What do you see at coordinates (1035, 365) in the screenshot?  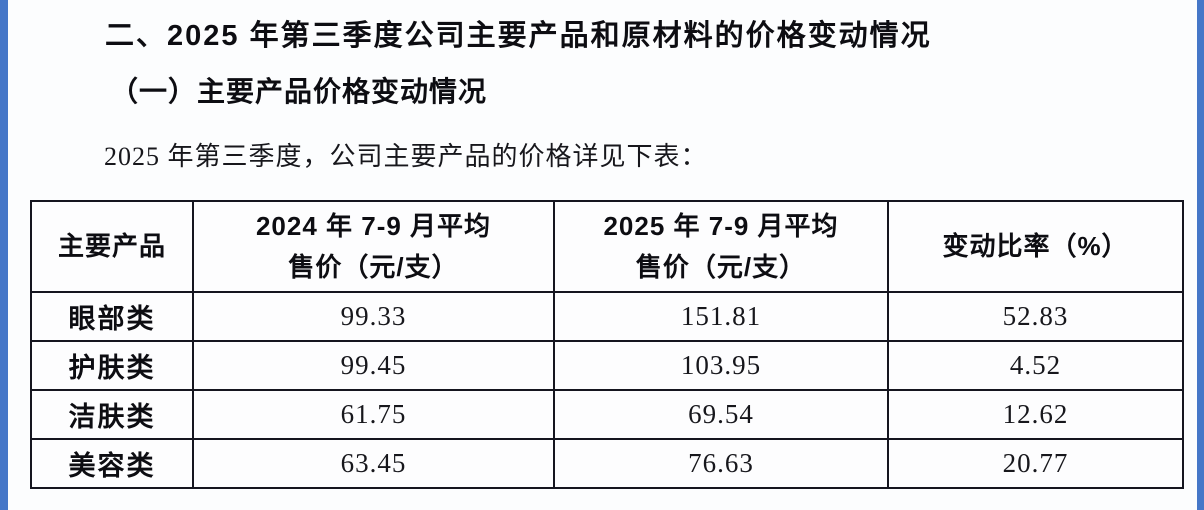 I see `cell-change-ratio: 4.52` at bounding box center [1035, 365].